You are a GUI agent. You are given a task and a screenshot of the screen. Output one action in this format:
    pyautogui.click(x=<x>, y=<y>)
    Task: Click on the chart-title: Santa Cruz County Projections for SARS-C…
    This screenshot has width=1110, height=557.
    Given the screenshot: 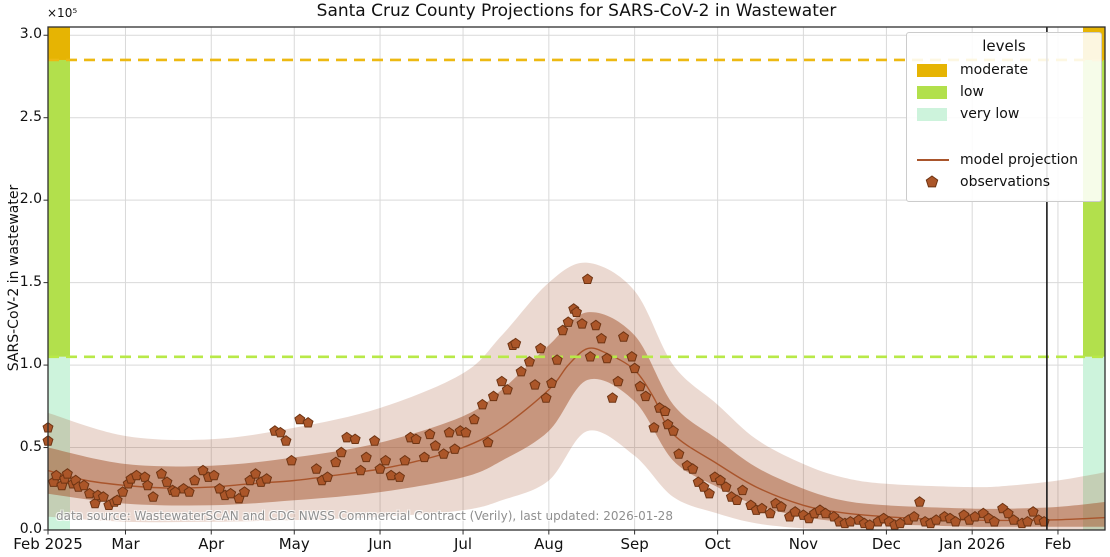 What is the action you would take?
    pyautogui.click(x=576, y=11)
    